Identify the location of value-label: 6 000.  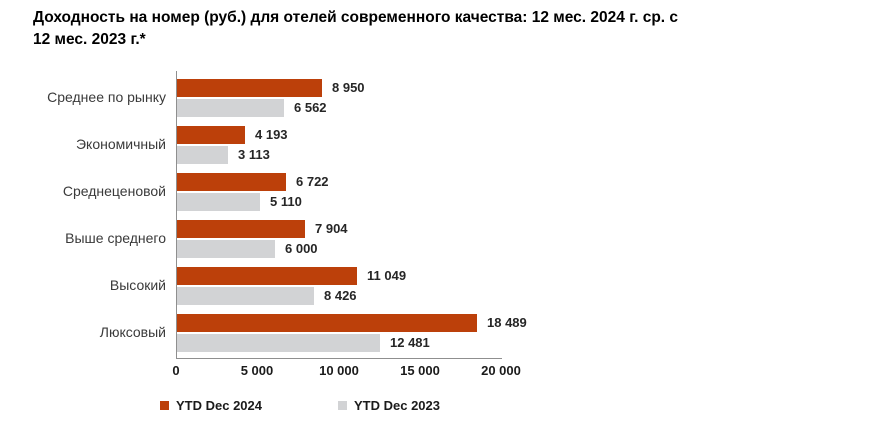
(301, 248).